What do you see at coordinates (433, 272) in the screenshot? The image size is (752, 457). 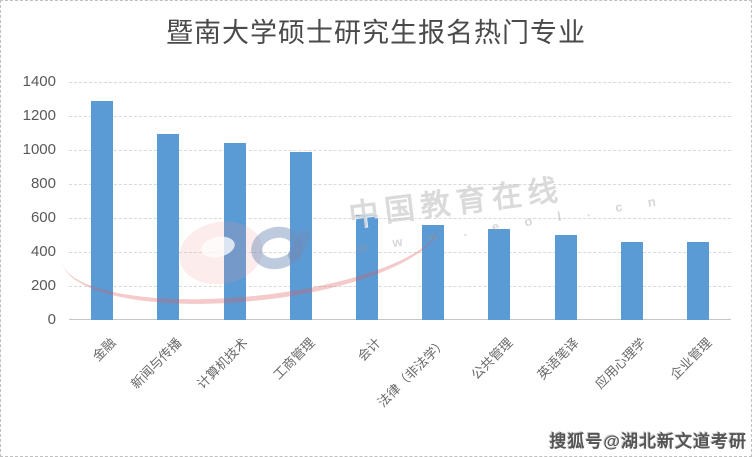 I see `bar-法律（非法学）` at bounding box center [433, 272].